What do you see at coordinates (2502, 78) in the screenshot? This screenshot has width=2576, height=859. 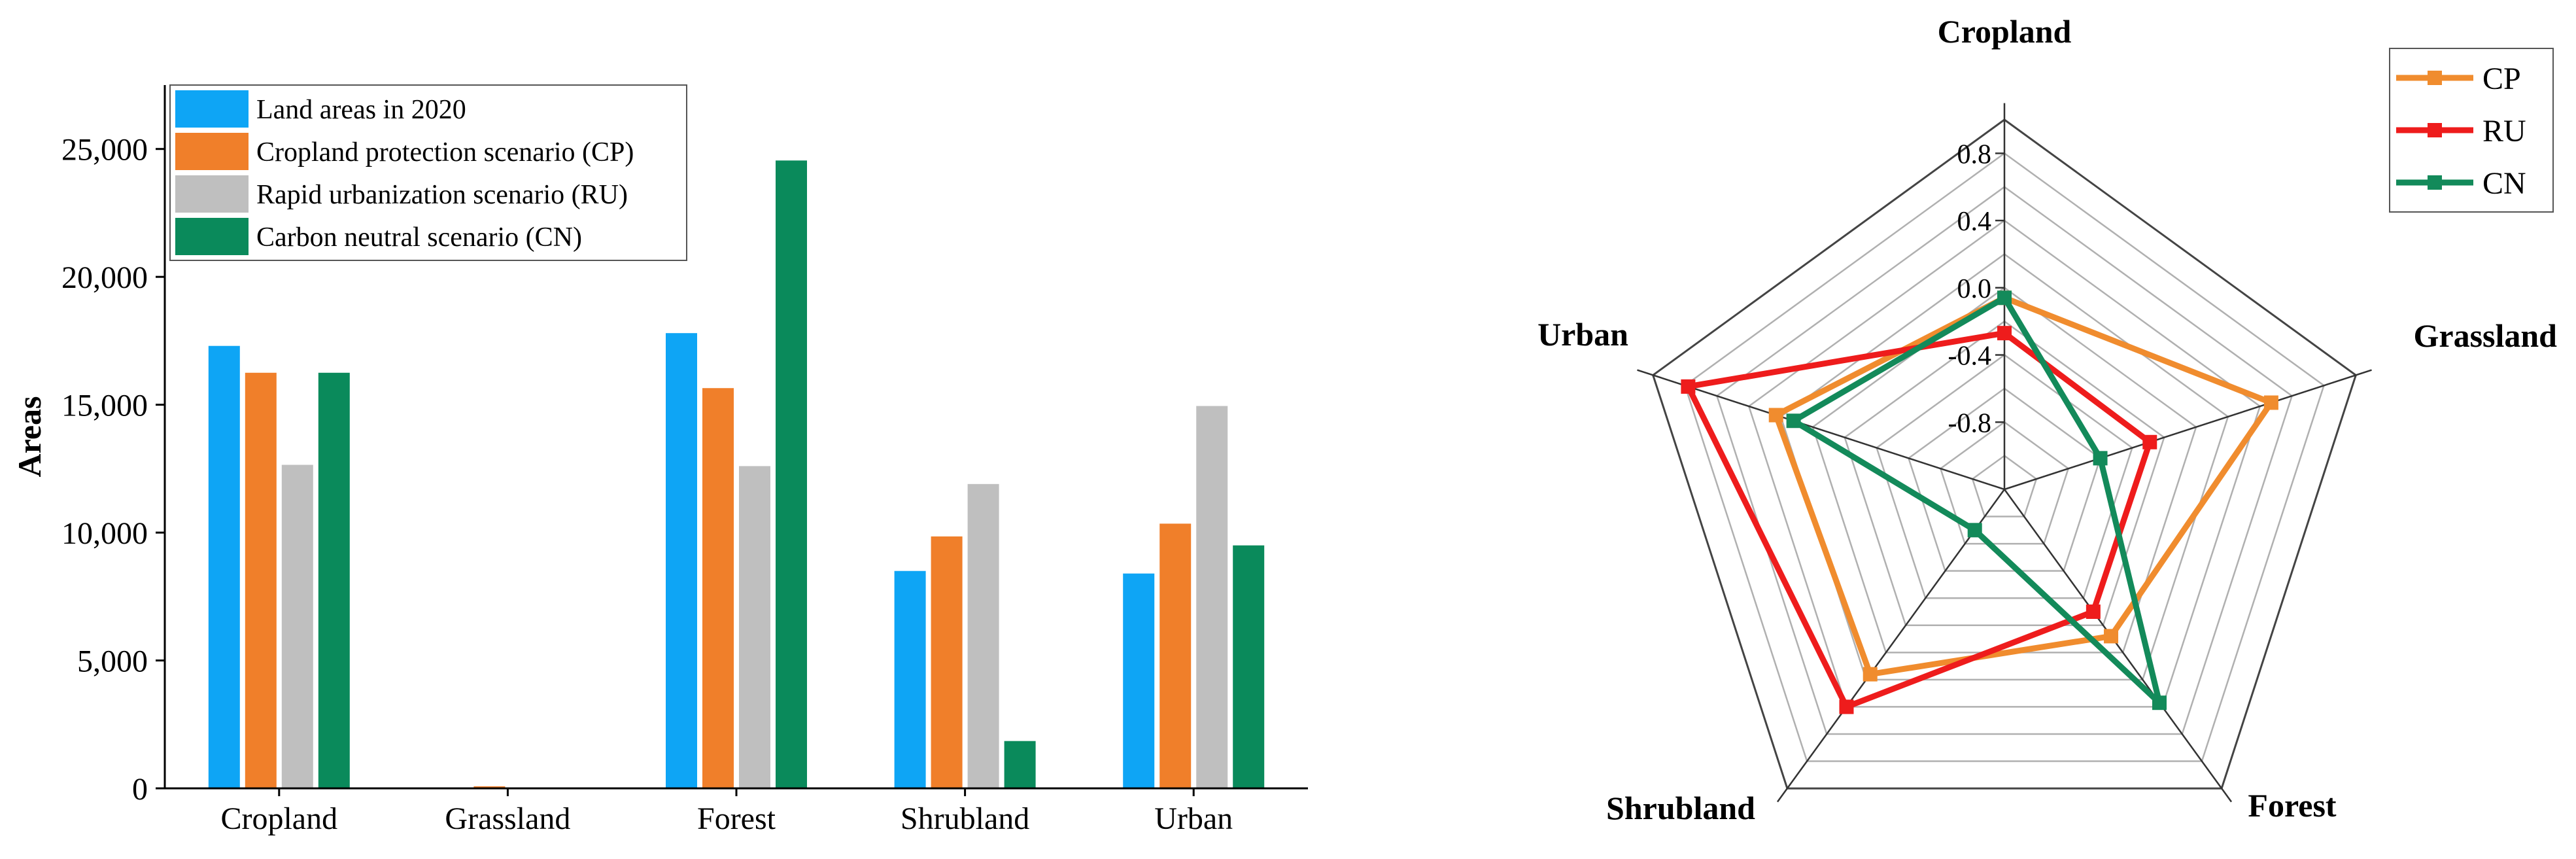 I see `radar-legend-label-cp: CP` at bounding box center [2502, 78].